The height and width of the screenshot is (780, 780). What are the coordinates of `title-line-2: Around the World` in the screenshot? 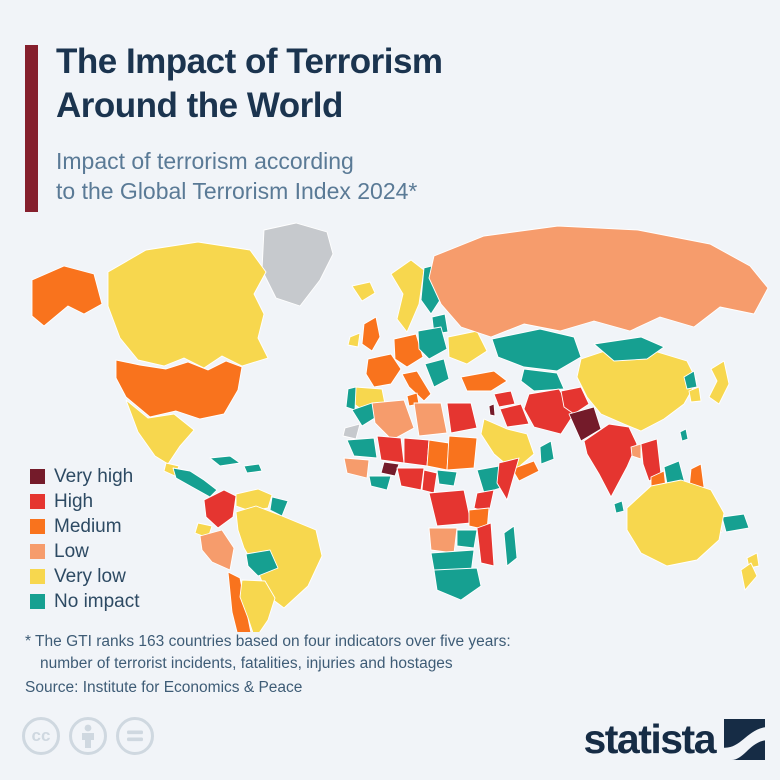 It's located at (199, 106).